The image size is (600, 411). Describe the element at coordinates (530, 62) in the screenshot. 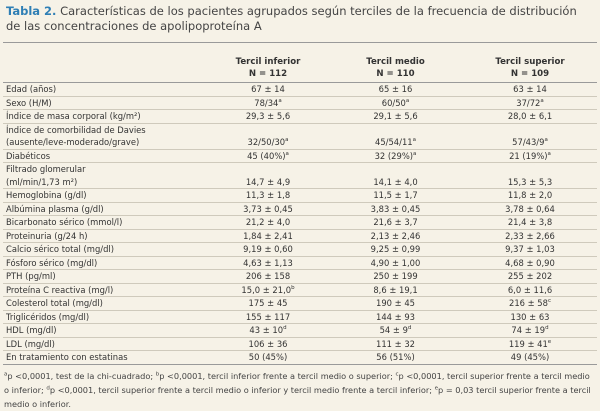

I see `header-name: Tercil superior` at that location.